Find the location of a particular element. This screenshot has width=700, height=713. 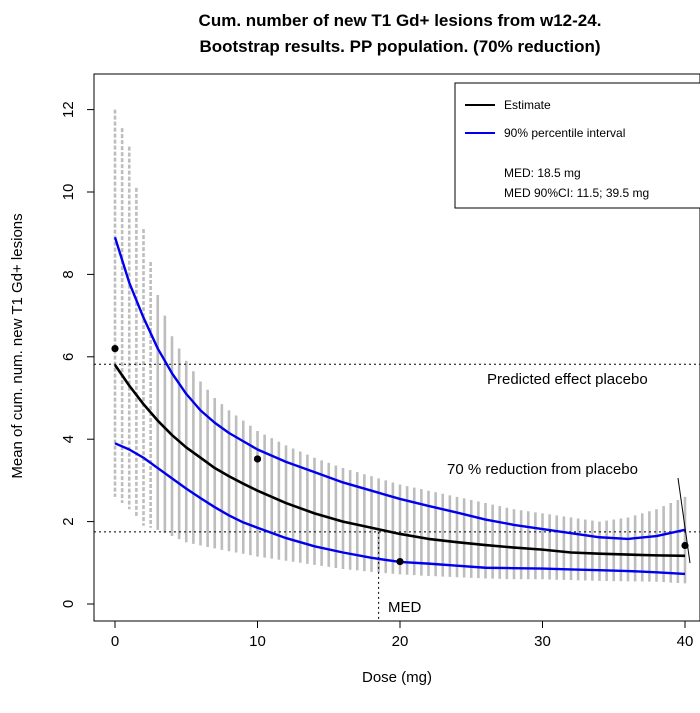

y-tick-label: 12 is located at coordinates (68, 109).